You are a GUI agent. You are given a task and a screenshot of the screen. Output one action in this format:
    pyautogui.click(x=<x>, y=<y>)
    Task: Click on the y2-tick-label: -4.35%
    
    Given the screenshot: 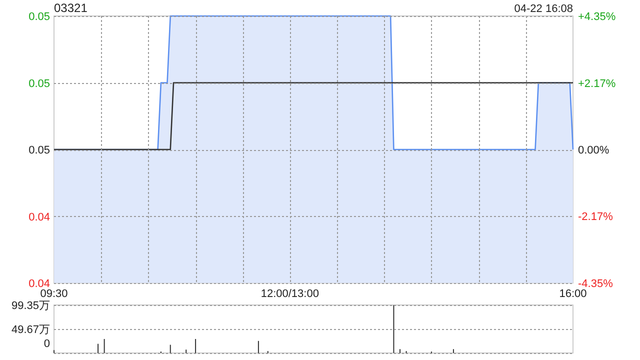 What is the action you would take?
    pyautogui.click(x=596, y=284)
    